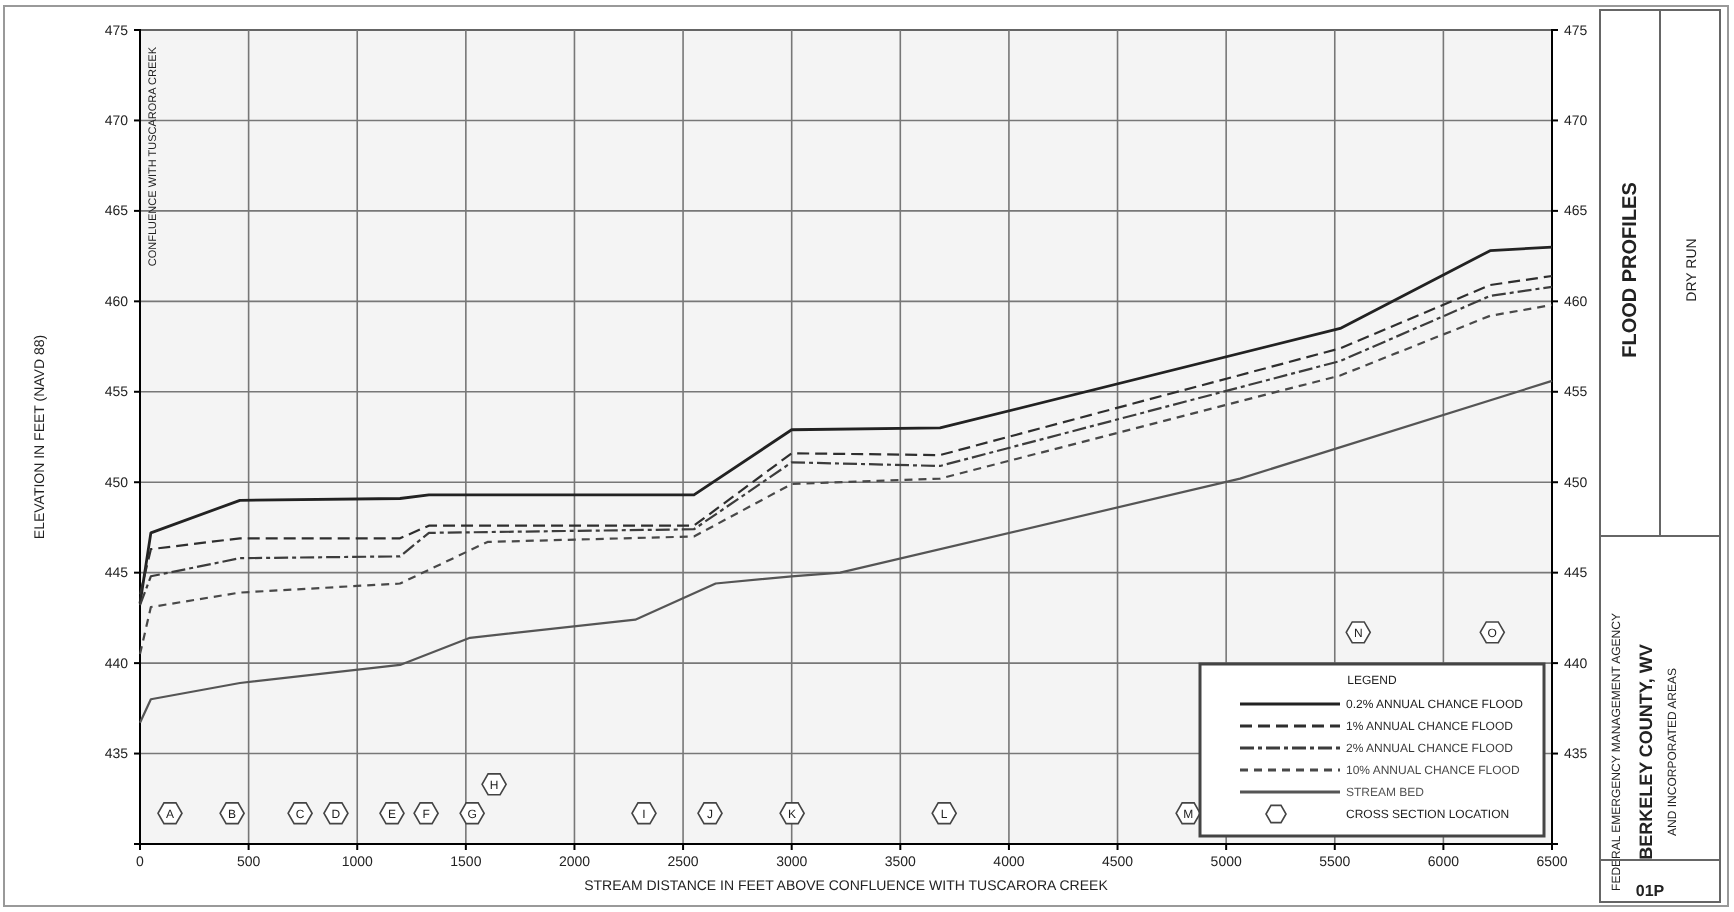 The height and width of the screenshot is (912, 1734). I want to click on text: BERKELEY COUNTY, WV, so click(1646, 752).